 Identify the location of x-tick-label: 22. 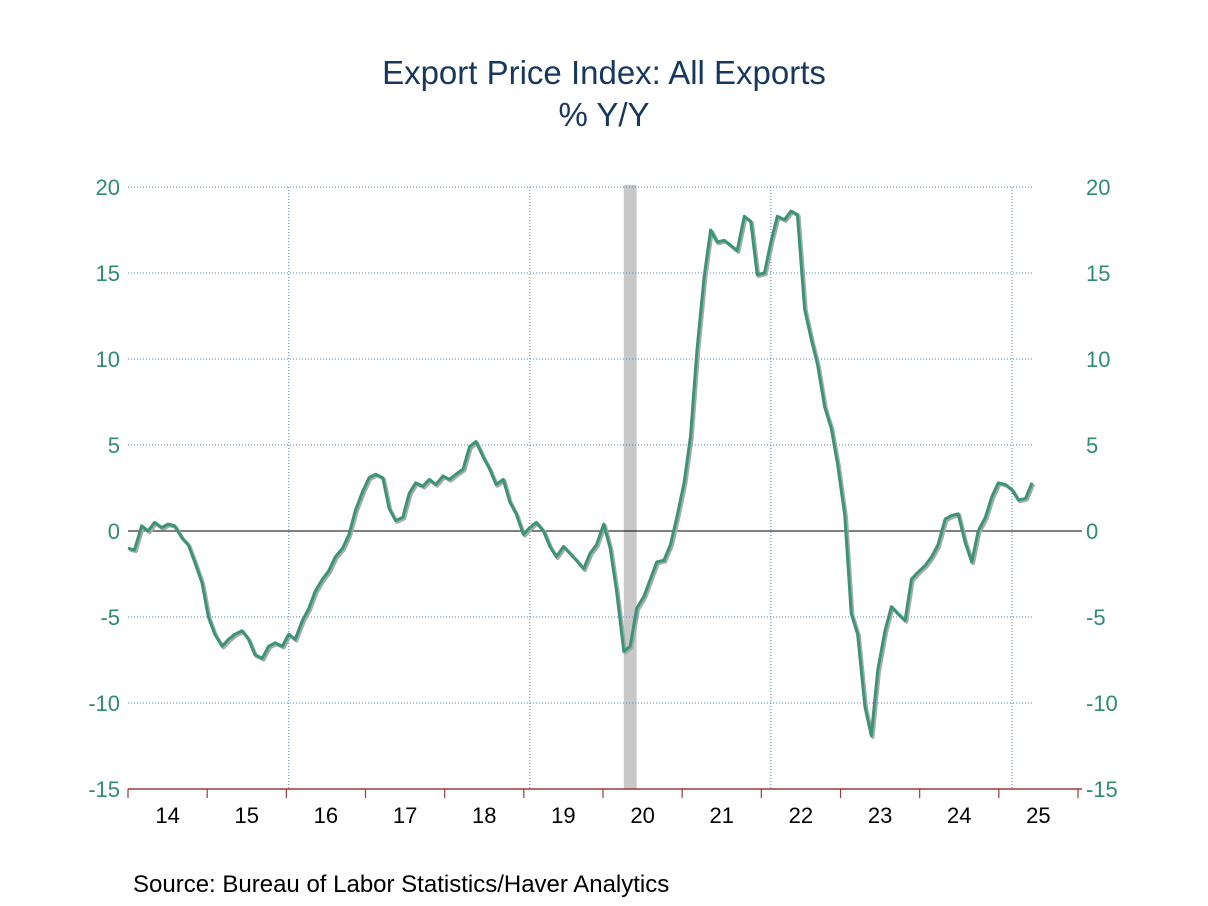
(801, 815).